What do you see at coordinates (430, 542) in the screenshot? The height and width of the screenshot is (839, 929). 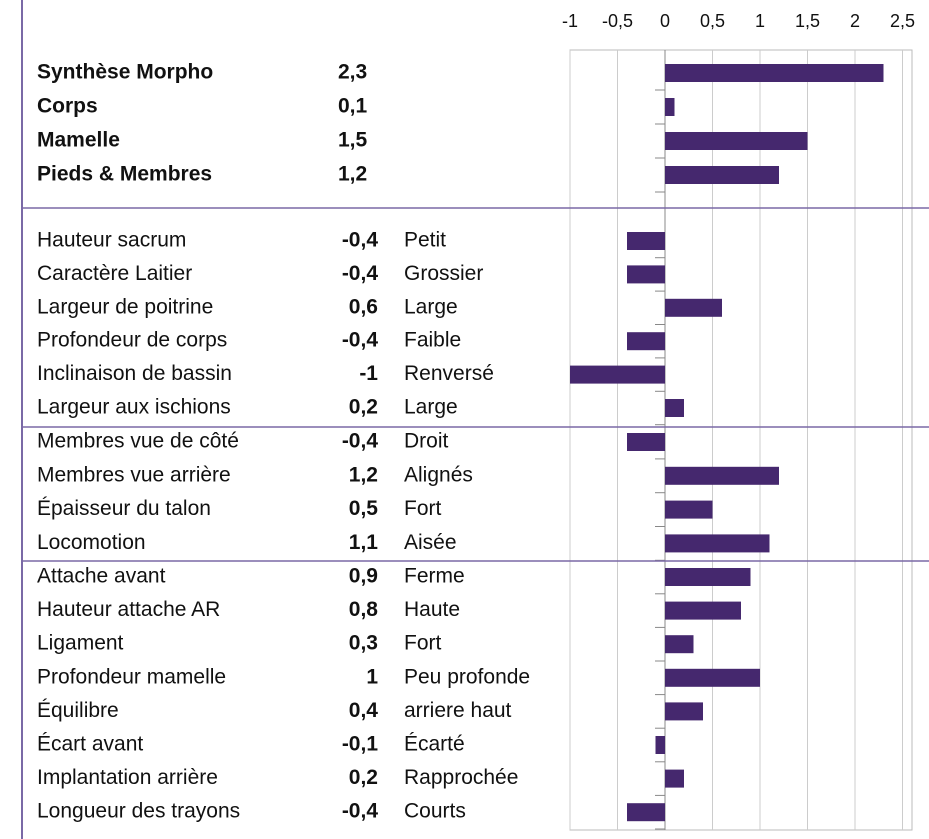 I see `row-descriptor: Aisée` at bounding box center [430, 542].